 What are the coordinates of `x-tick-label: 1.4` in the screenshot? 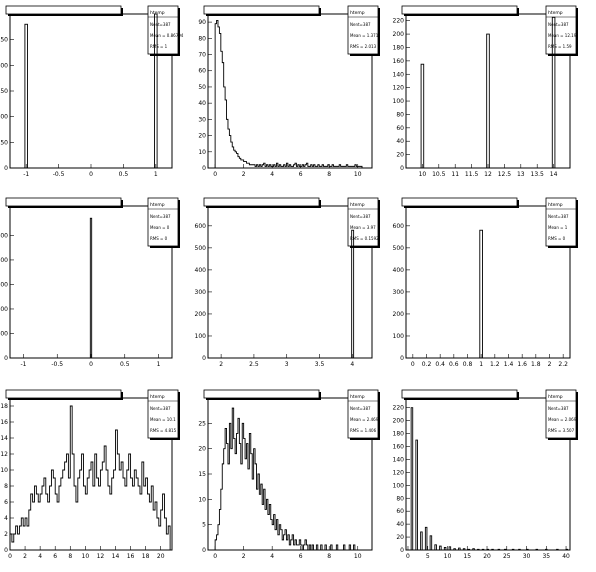 It's located at (509, 364).